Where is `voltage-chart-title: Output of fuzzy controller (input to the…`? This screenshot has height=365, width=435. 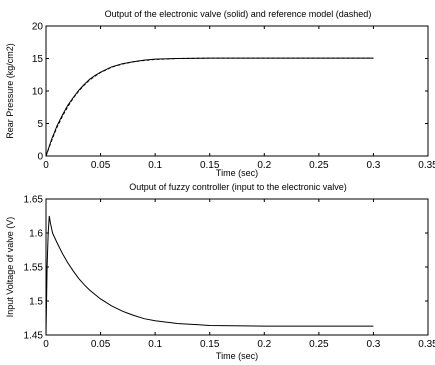
voltage-chart-title: Output of fuzzy controller (input to the… is located at coordinates (238, 187).